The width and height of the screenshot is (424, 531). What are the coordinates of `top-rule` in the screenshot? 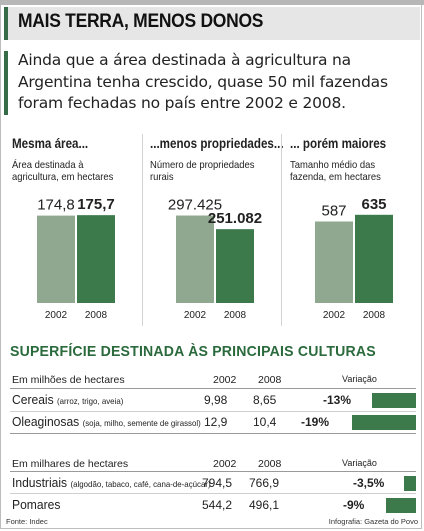 It's located at (212, 2).